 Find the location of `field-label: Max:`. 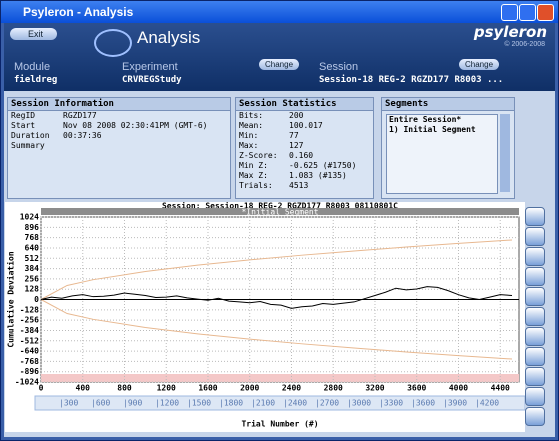

field-label: Max: is located at coordinates (249, 145).